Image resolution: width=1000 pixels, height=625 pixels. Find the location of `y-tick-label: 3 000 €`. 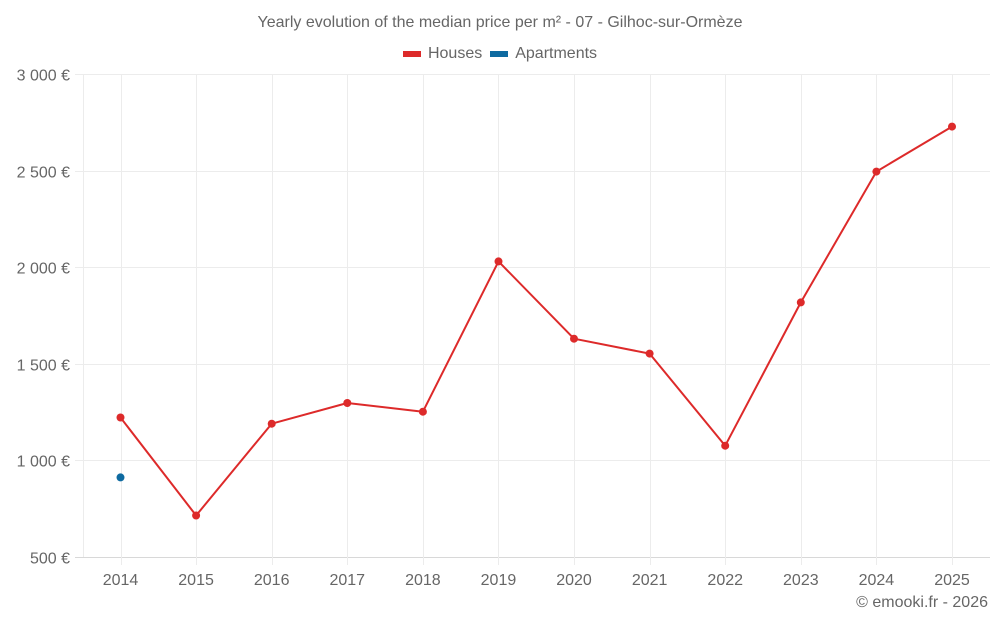

y-tick-label: 3 000 € is located at coordinates (43, 76).